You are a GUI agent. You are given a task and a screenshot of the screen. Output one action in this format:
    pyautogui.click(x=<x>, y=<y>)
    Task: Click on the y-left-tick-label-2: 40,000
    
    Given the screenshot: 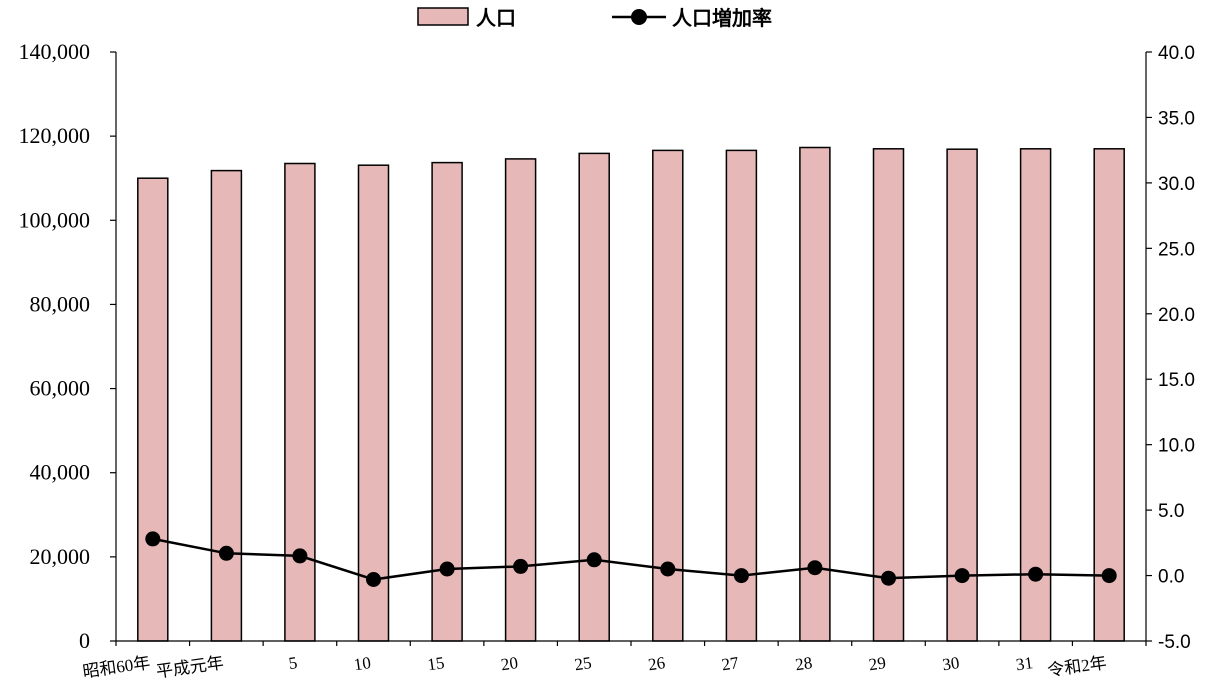 What is the action you would take?
    pyautogui.click(x=60, y=472)
    